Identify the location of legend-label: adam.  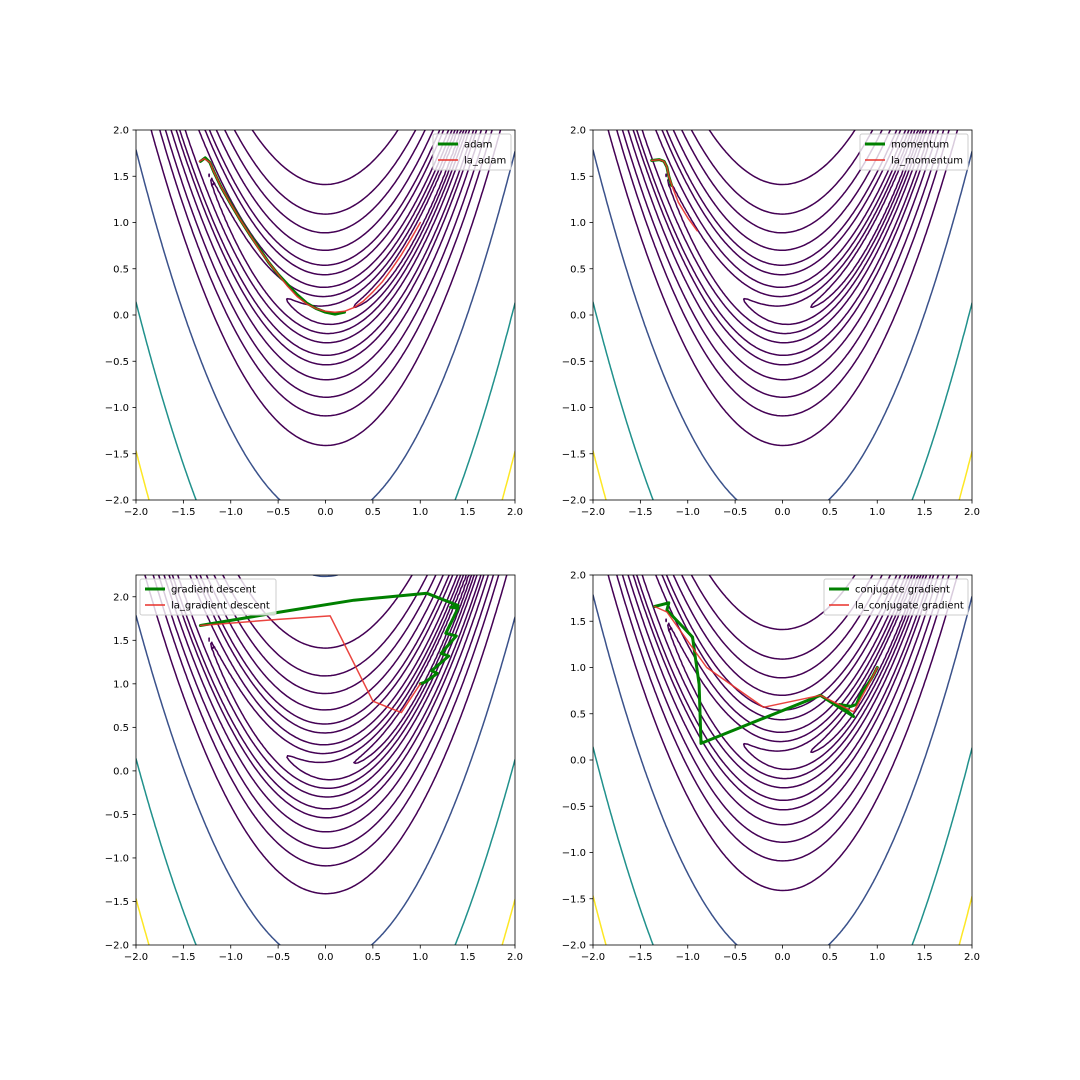
(478, 145).